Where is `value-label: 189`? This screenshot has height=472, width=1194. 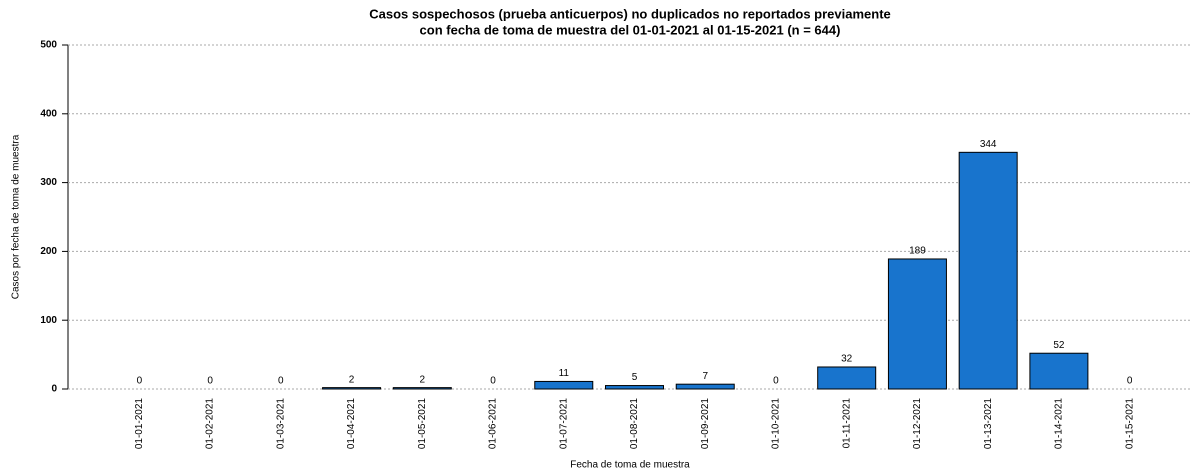
value-label: 189 is located at coordinates (917, 251).